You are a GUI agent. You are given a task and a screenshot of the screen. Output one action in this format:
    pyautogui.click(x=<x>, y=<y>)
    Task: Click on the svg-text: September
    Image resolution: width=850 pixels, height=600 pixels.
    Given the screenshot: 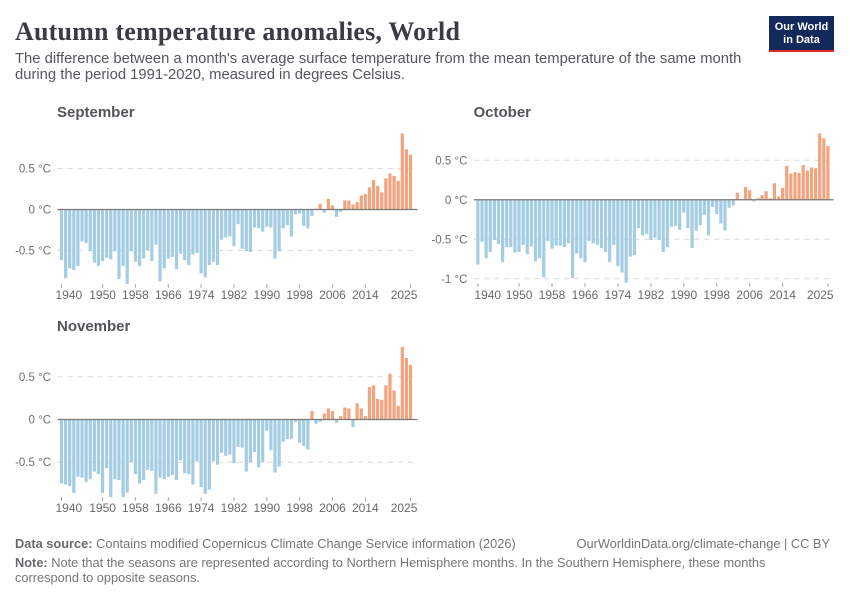 What is the action you would take?
    pyautogui.click(x=96, y=112)
    